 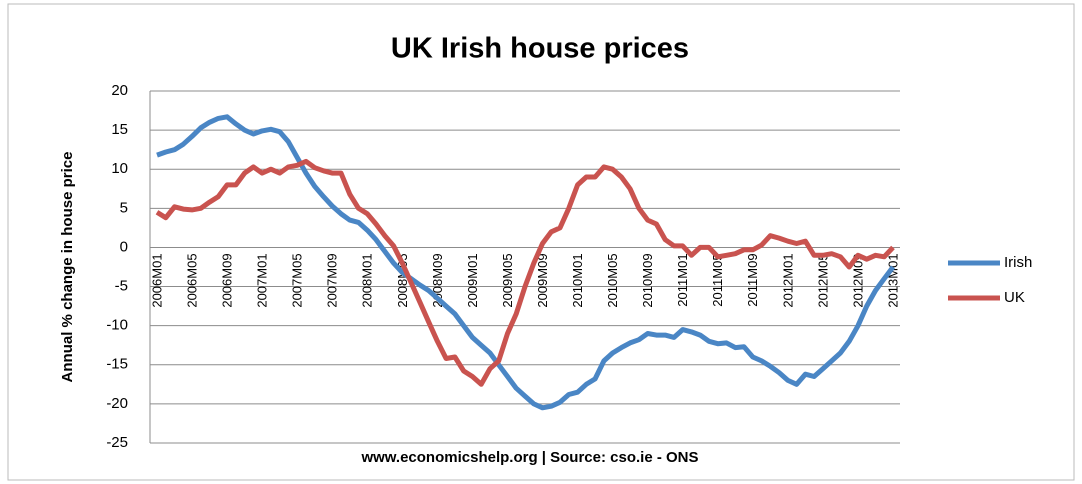 I want to click on x-tick-label: 2011M01, so click(x=682, y=279).